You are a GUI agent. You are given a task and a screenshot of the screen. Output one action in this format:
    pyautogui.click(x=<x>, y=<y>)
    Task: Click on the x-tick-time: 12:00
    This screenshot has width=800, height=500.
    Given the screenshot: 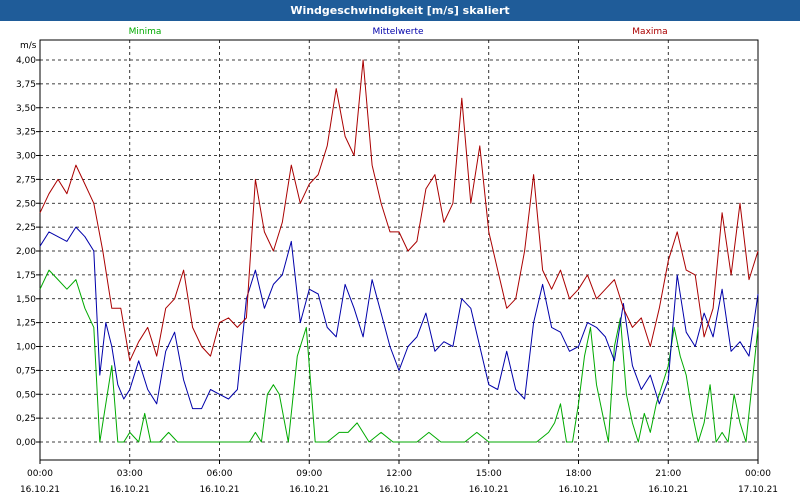 What is the action you would take?
    pyautogui.click(x=399, y=474)
    